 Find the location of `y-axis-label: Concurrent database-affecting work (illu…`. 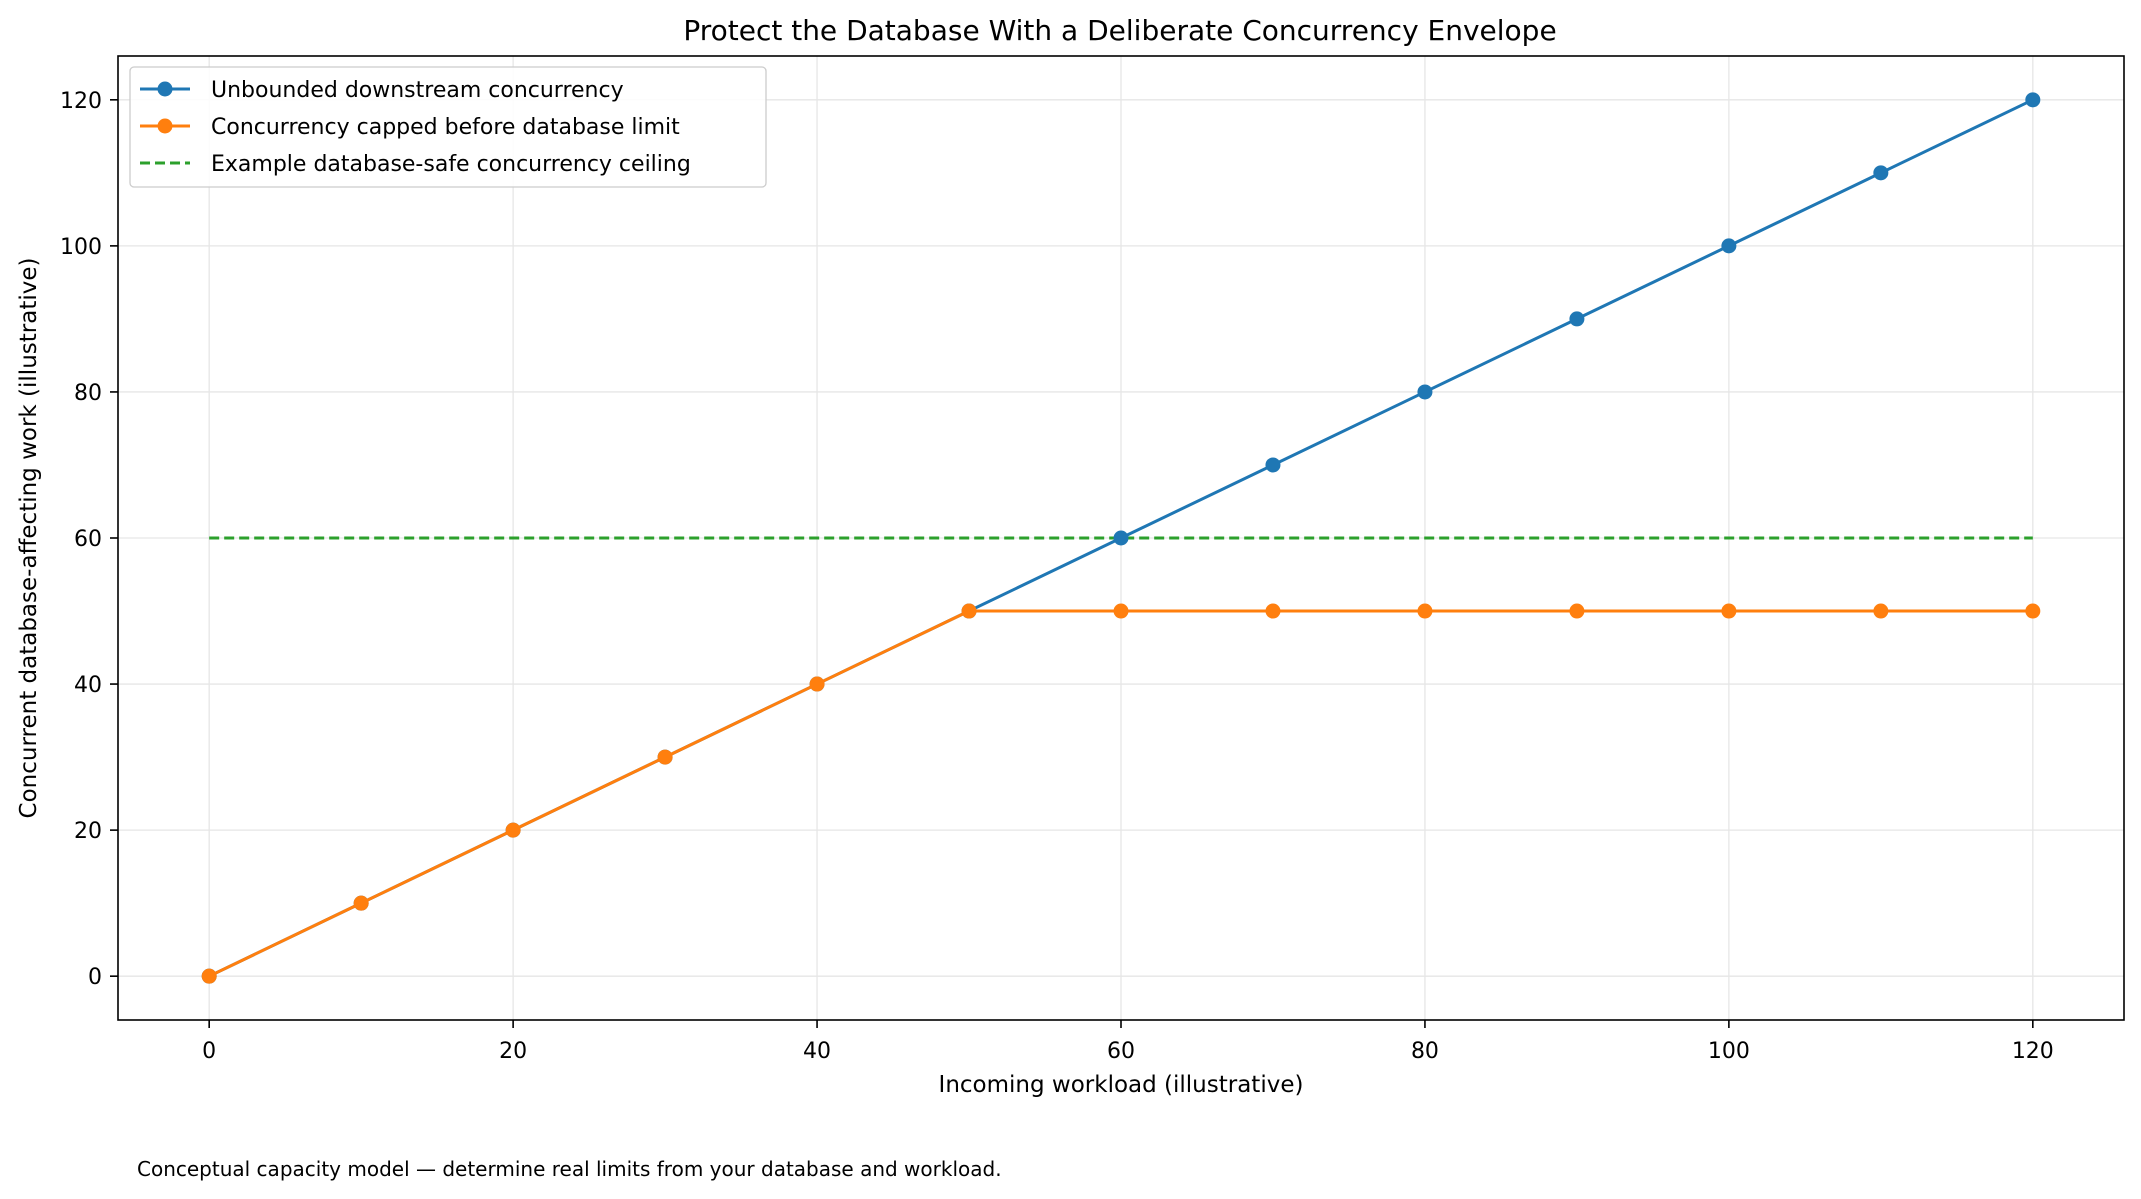

y-axis-label: Concurrent database-affecting work (illu… is located at coordinates (29, 538).